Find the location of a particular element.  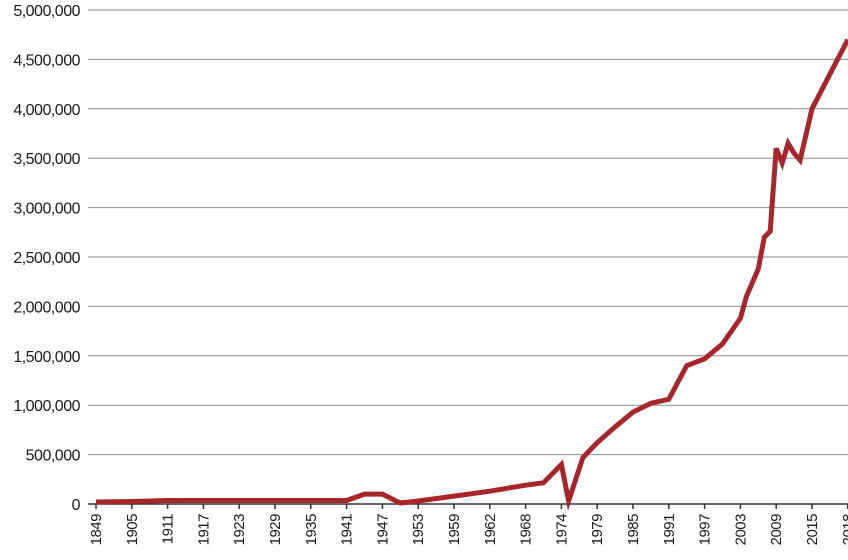

x-tick-label: 1935 is located at coordinates (311, 530).